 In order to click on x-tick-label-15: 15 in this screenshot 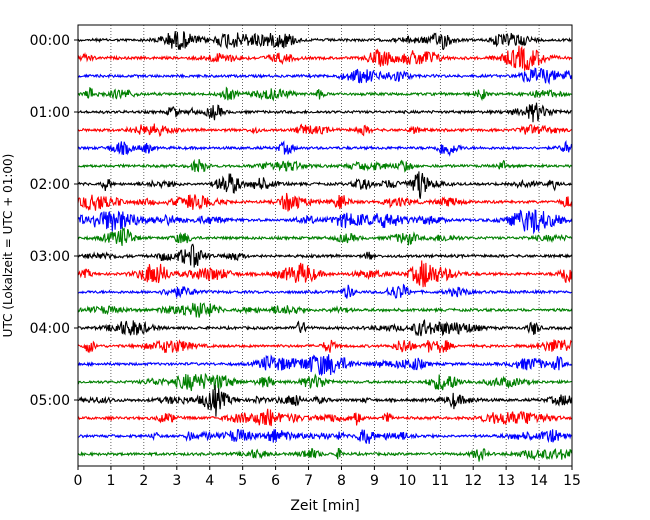, I will do `click(572, 481)`.